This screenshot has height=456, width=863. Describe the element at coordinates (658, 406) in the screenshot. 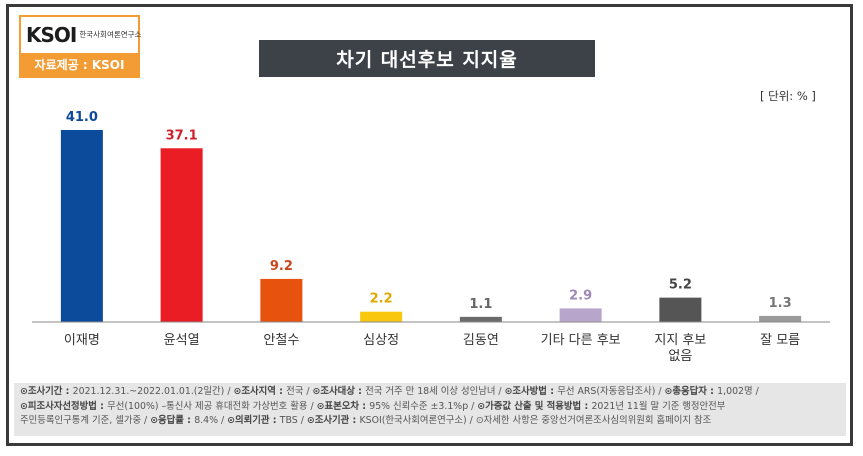

I see `footnote-value: 2021년 11월 말 기준 행정안전부` at that location.